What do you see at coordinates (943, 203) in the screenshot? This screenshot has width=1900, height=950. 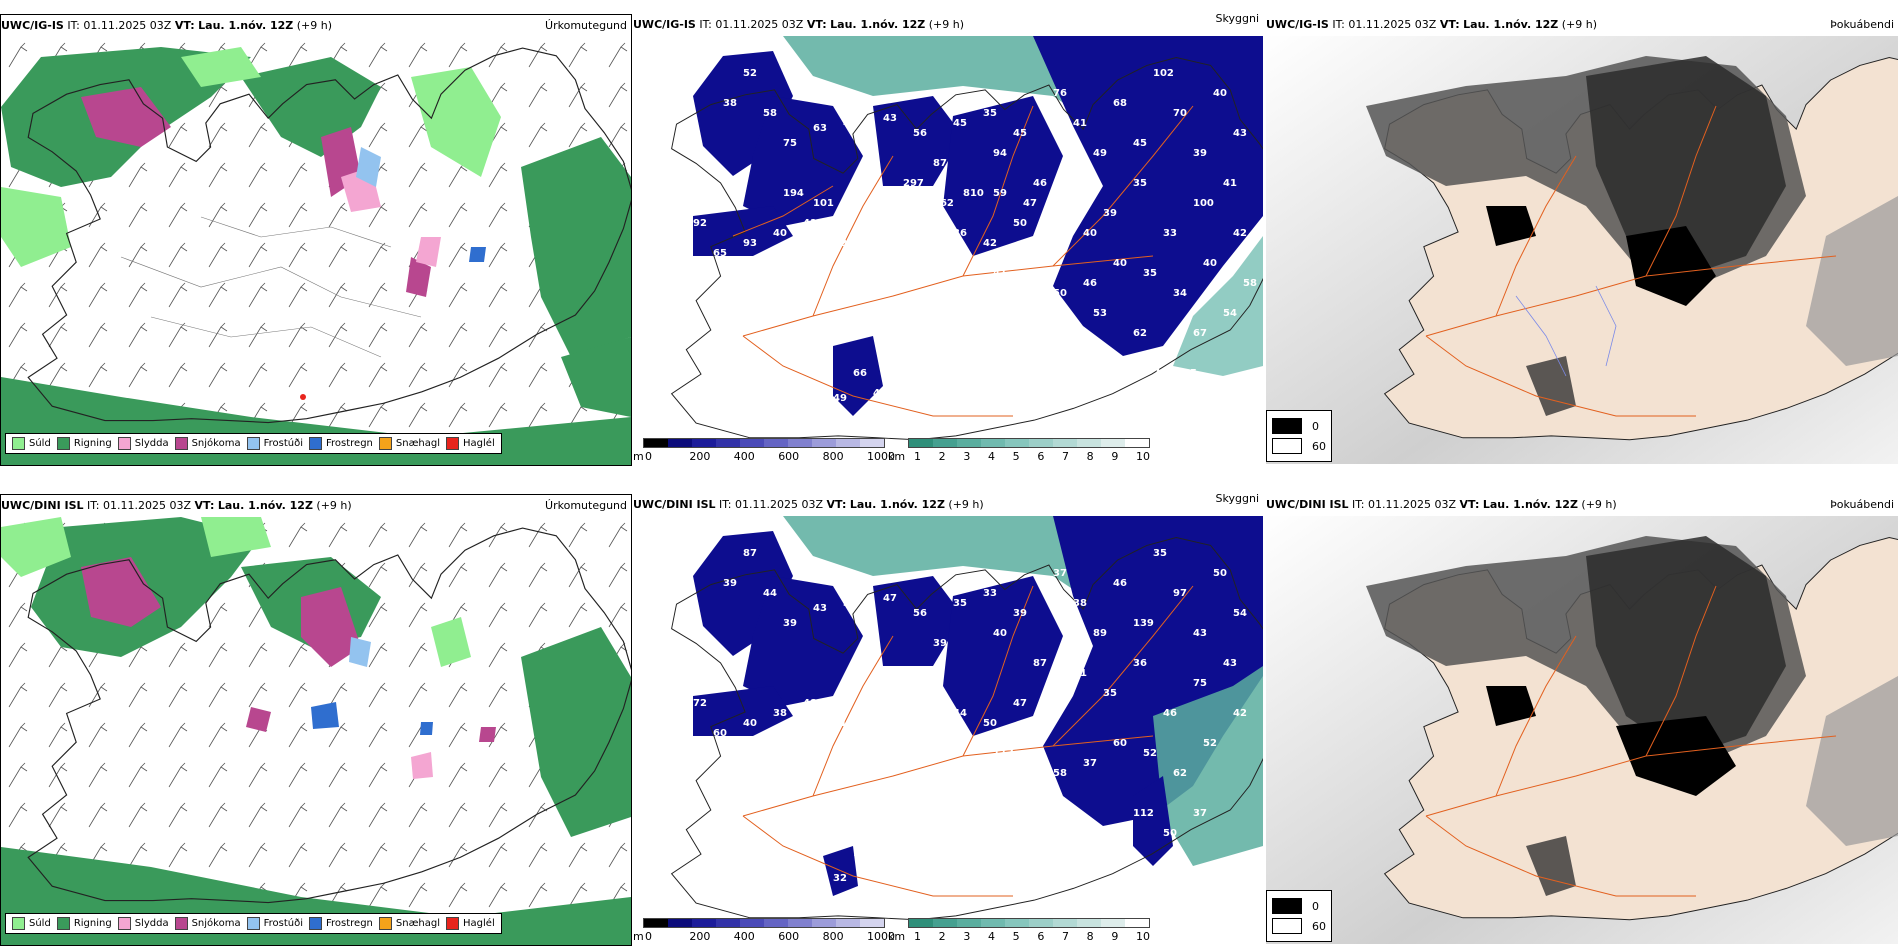 I see `visibility-value-label: 262` at bounding box center [943, 203].